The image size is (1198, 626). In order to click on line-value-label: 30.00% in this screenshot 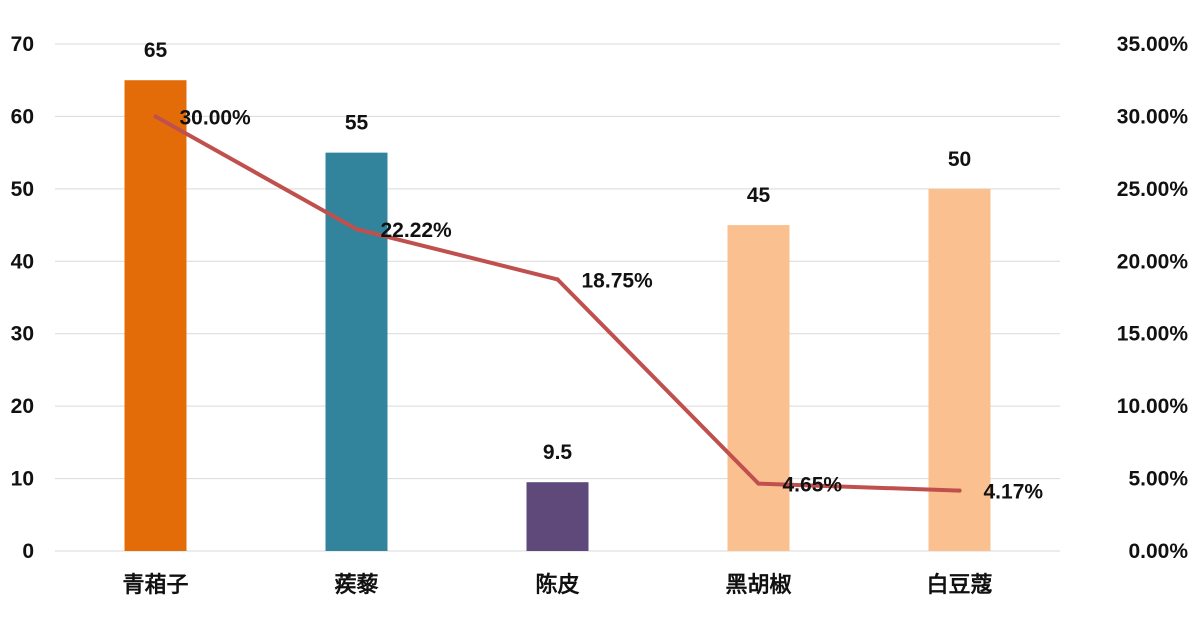, I will do `click(216, 117)`.